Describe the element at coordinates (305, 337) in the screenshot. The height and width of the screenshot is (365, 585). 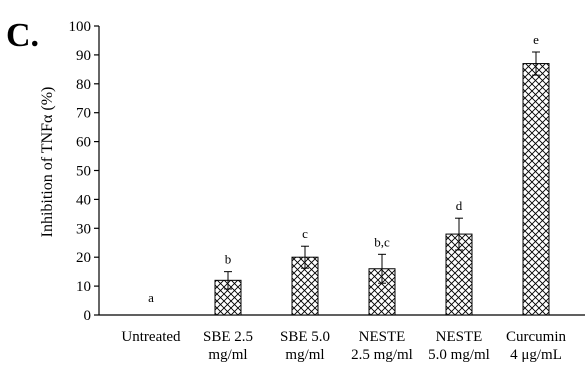
I see `x-tick-label-line: SBE 5.0` at that location.